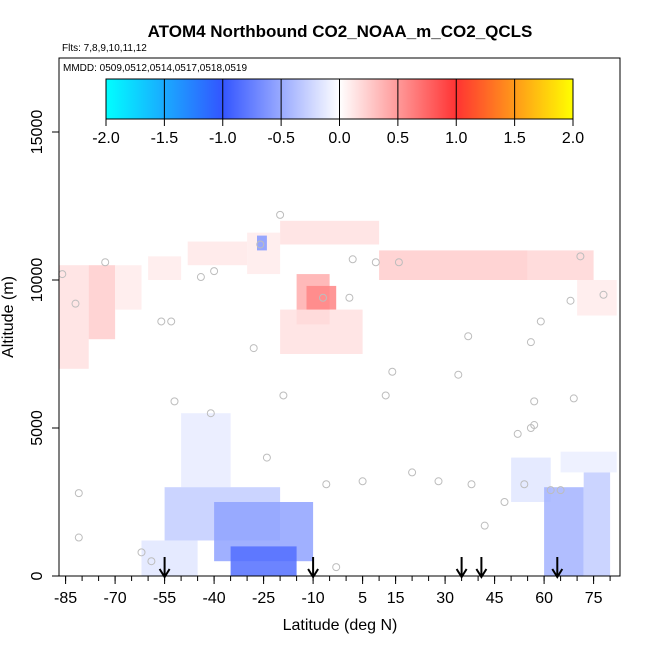  Describe the element at coordinates (445, 598) in the screenshot. I see `x-tick-label: 30` at that location.